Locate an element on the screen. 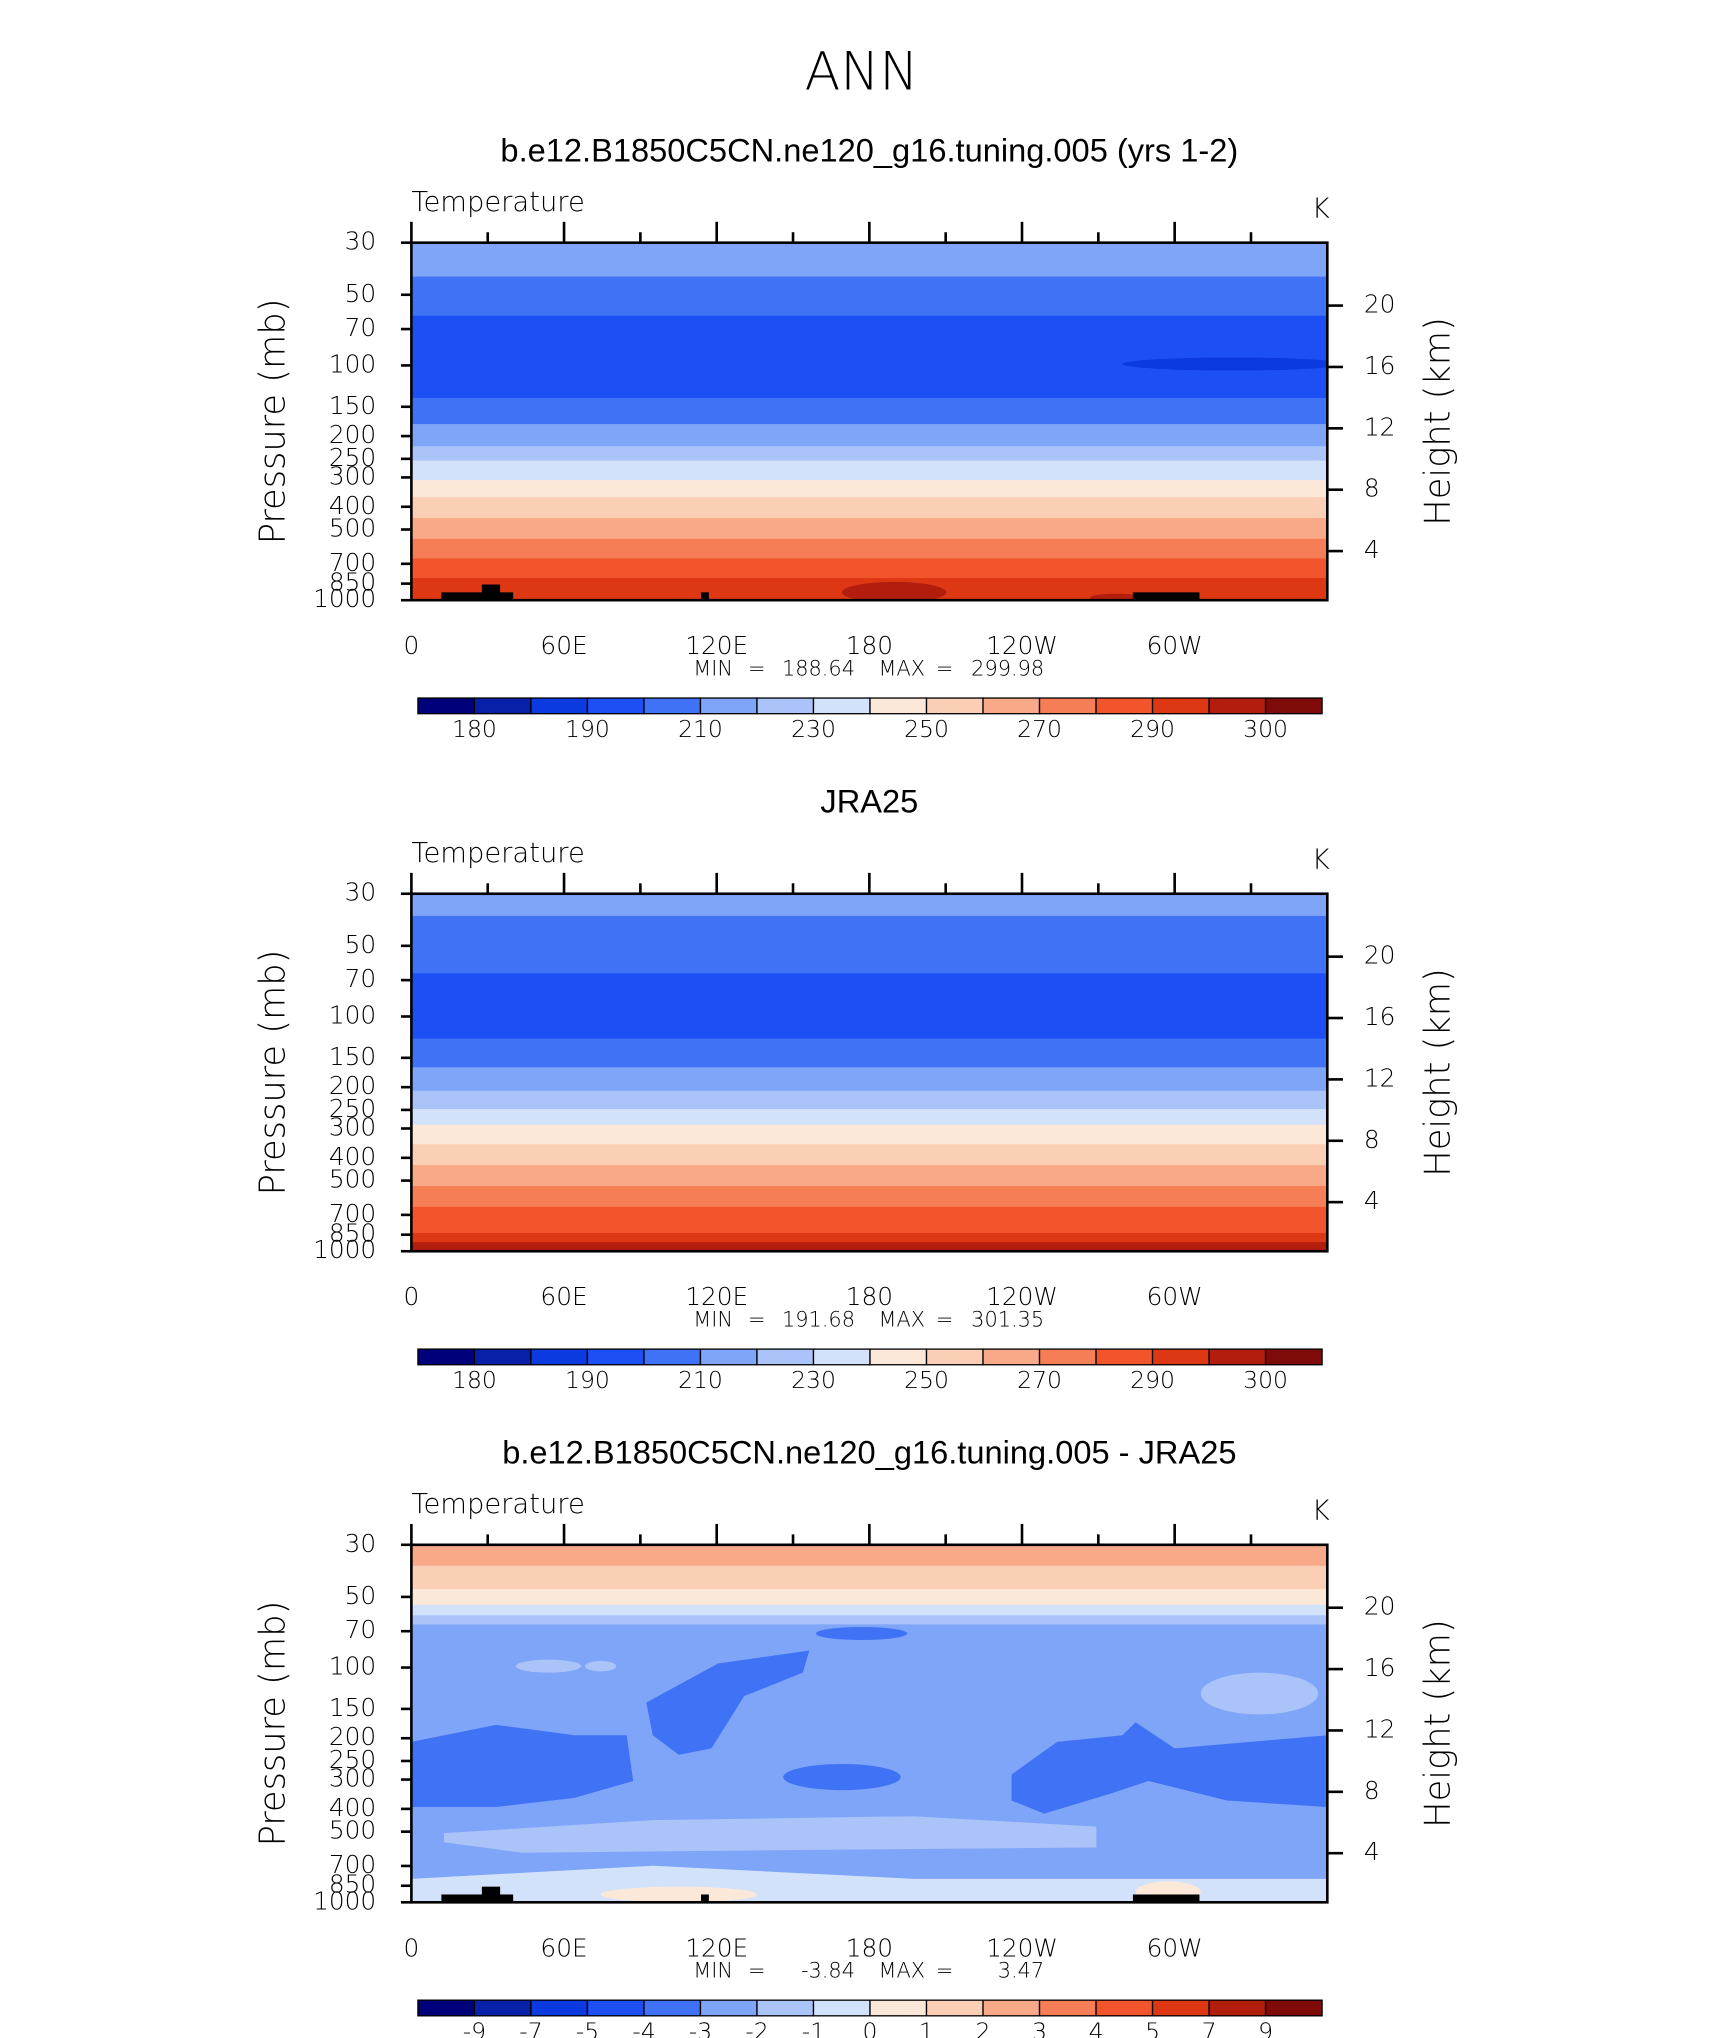 The image size is (1710, 2038). max-value: 299.98 is located at coordinates (1007, 668).